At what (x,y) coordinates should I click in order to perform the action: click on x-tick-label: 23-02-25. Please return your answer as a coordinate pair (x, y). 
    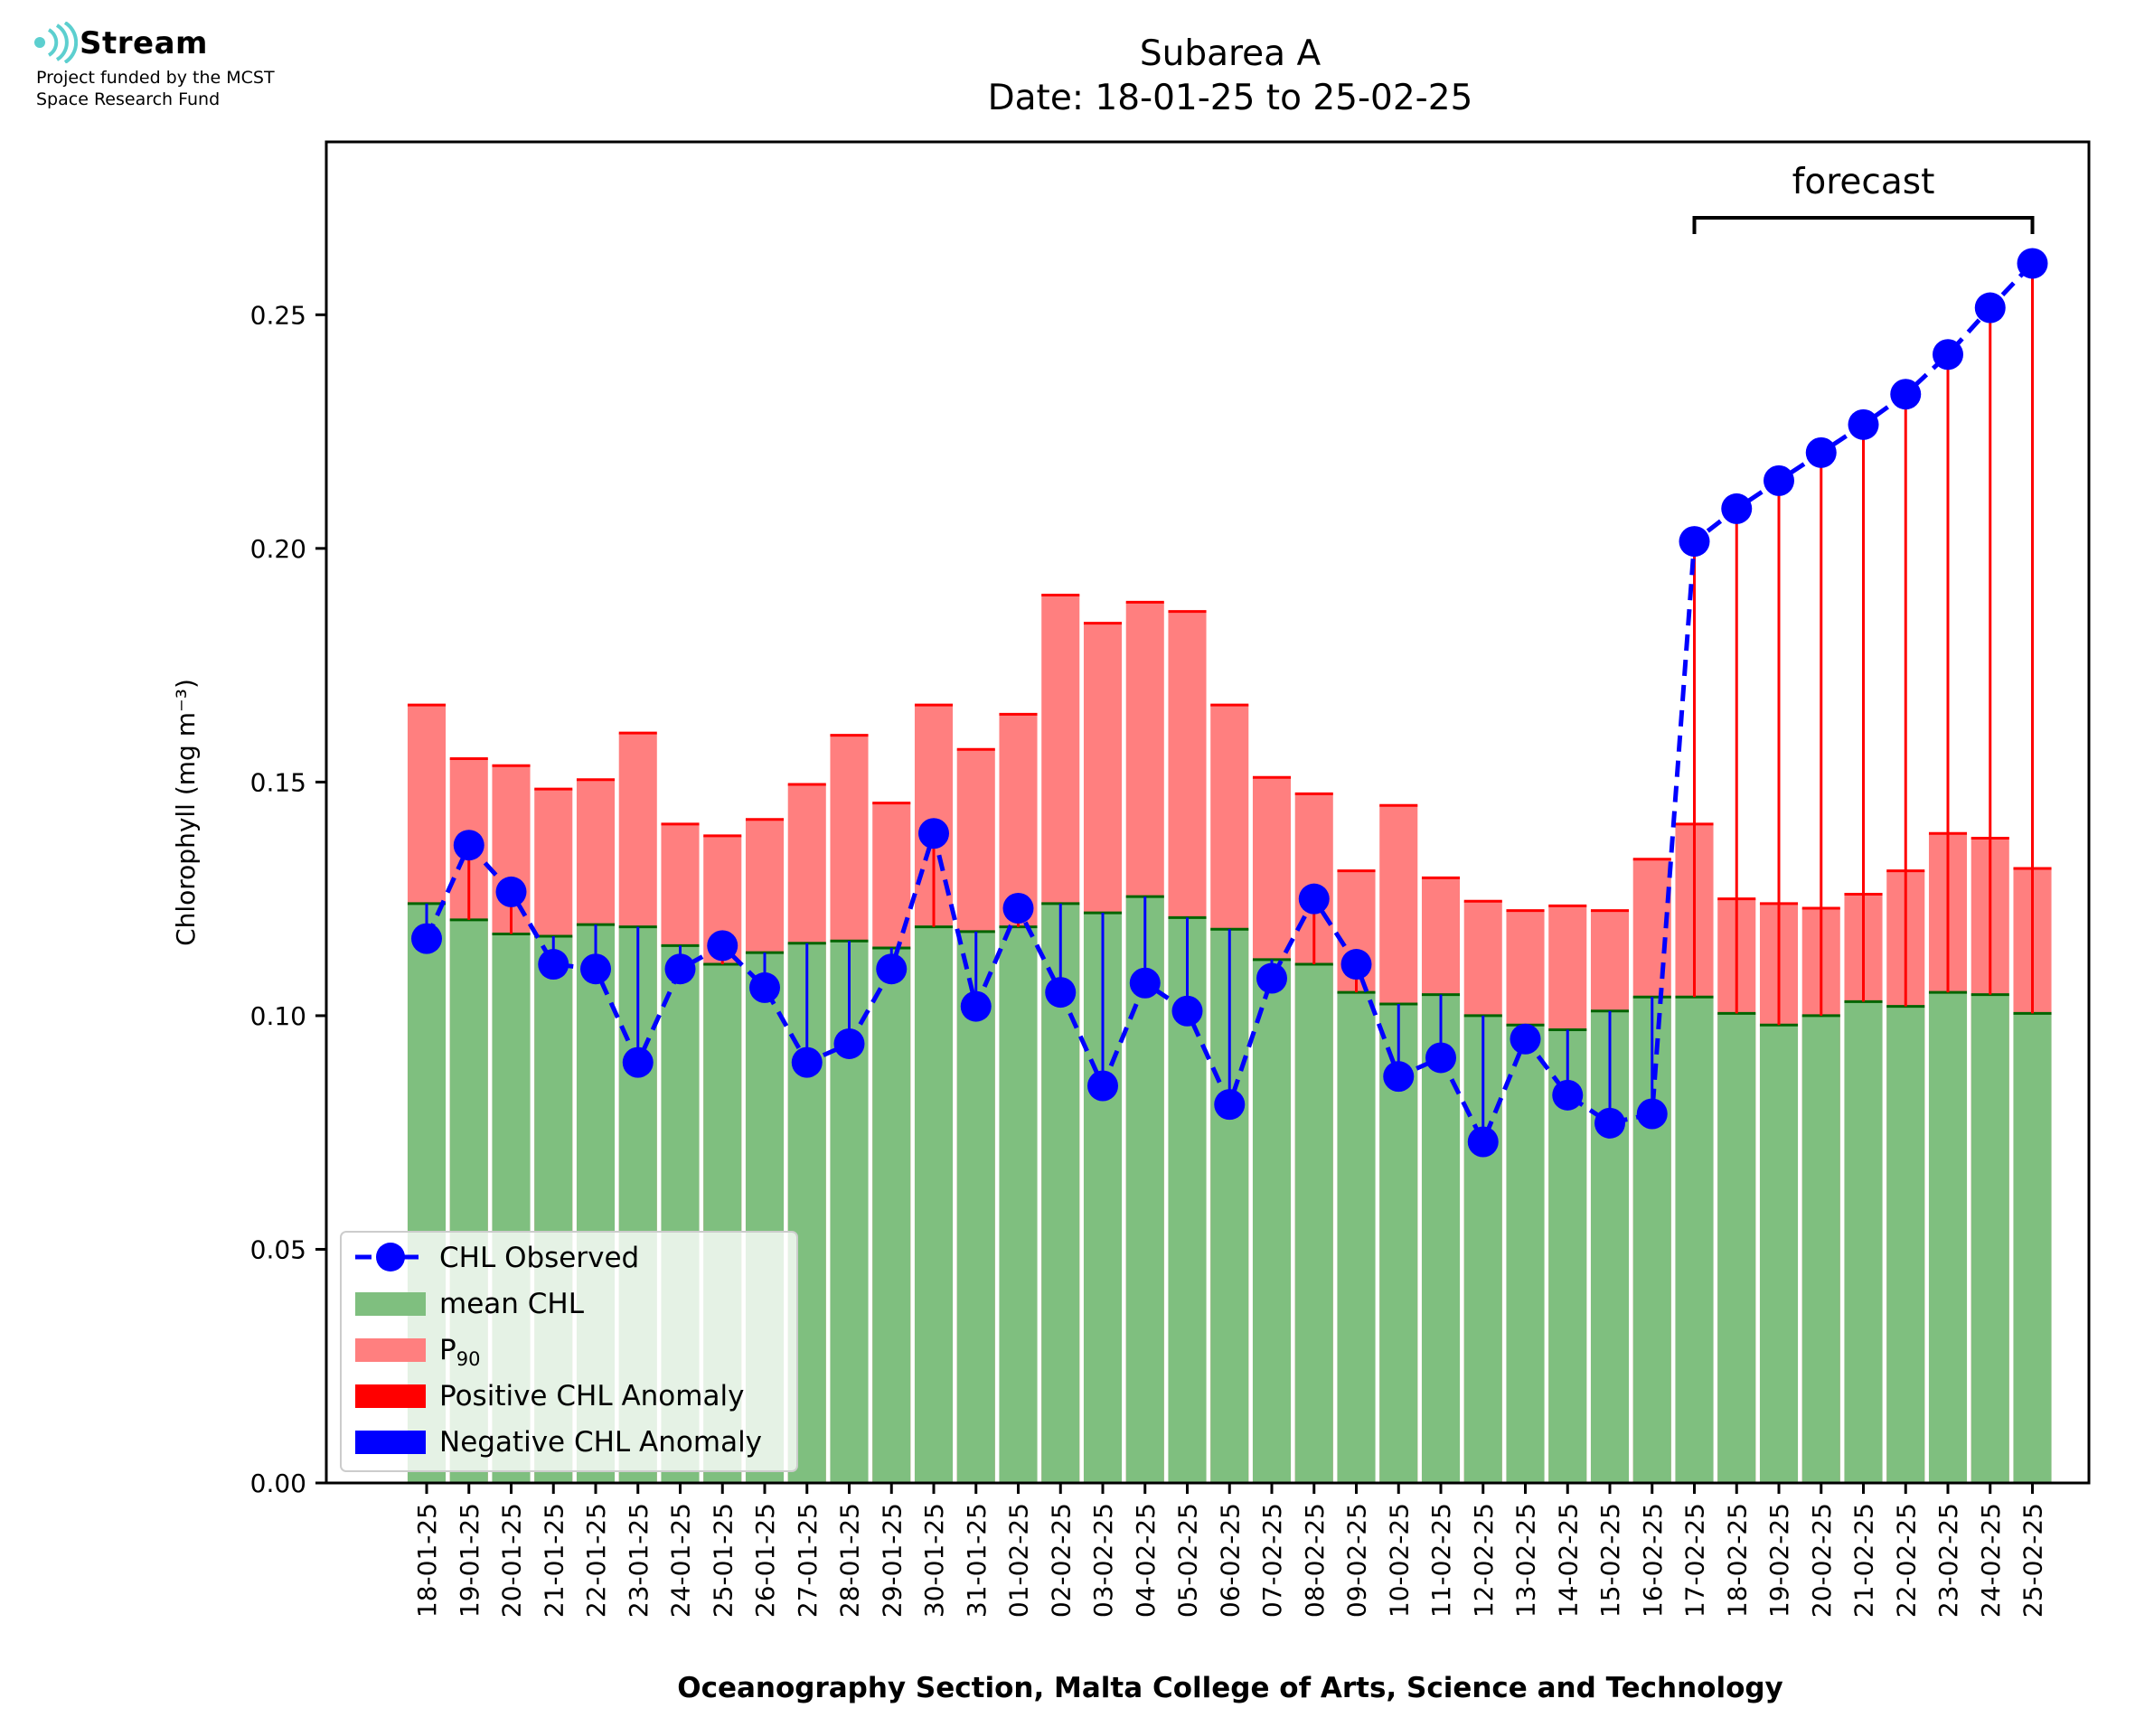
    Looking at the image, I should click on (1948, 1560).